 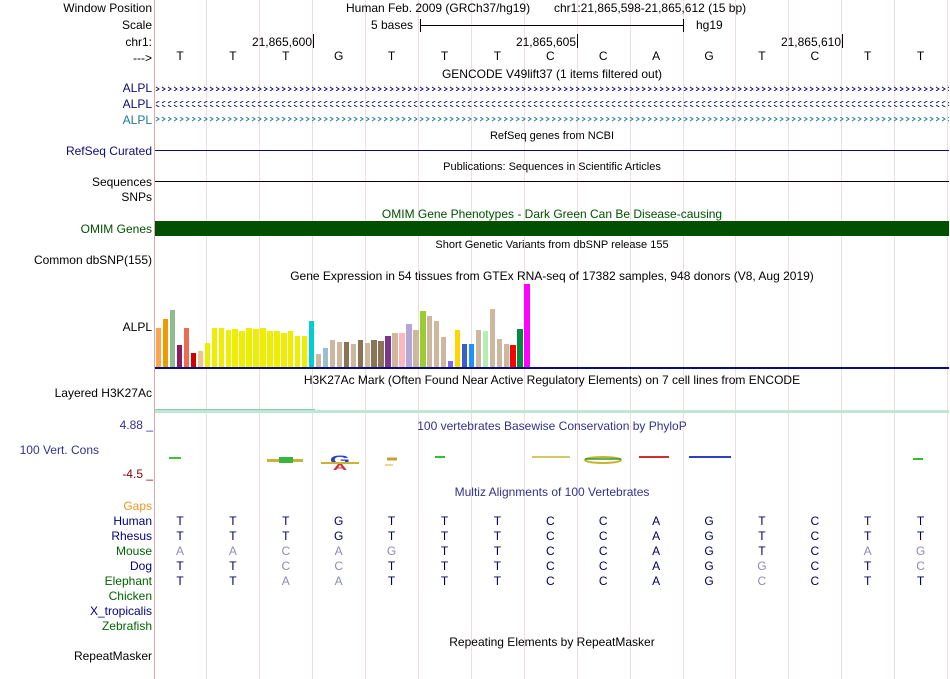 I want to click on reference-base: A, so click(x=656, y=56).